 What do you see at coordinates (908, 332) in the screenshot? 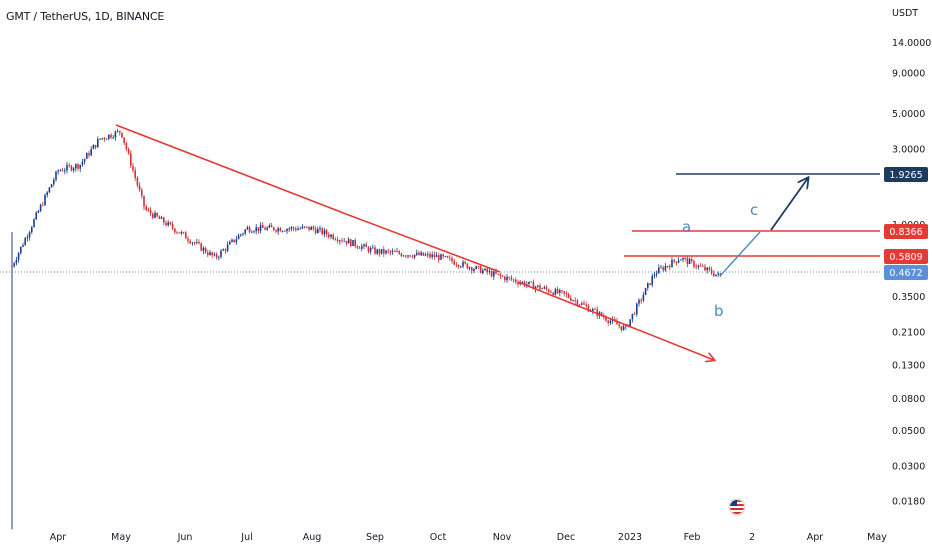
I see `y-tick-label: 0.2100` at bounding box center [908, 332].